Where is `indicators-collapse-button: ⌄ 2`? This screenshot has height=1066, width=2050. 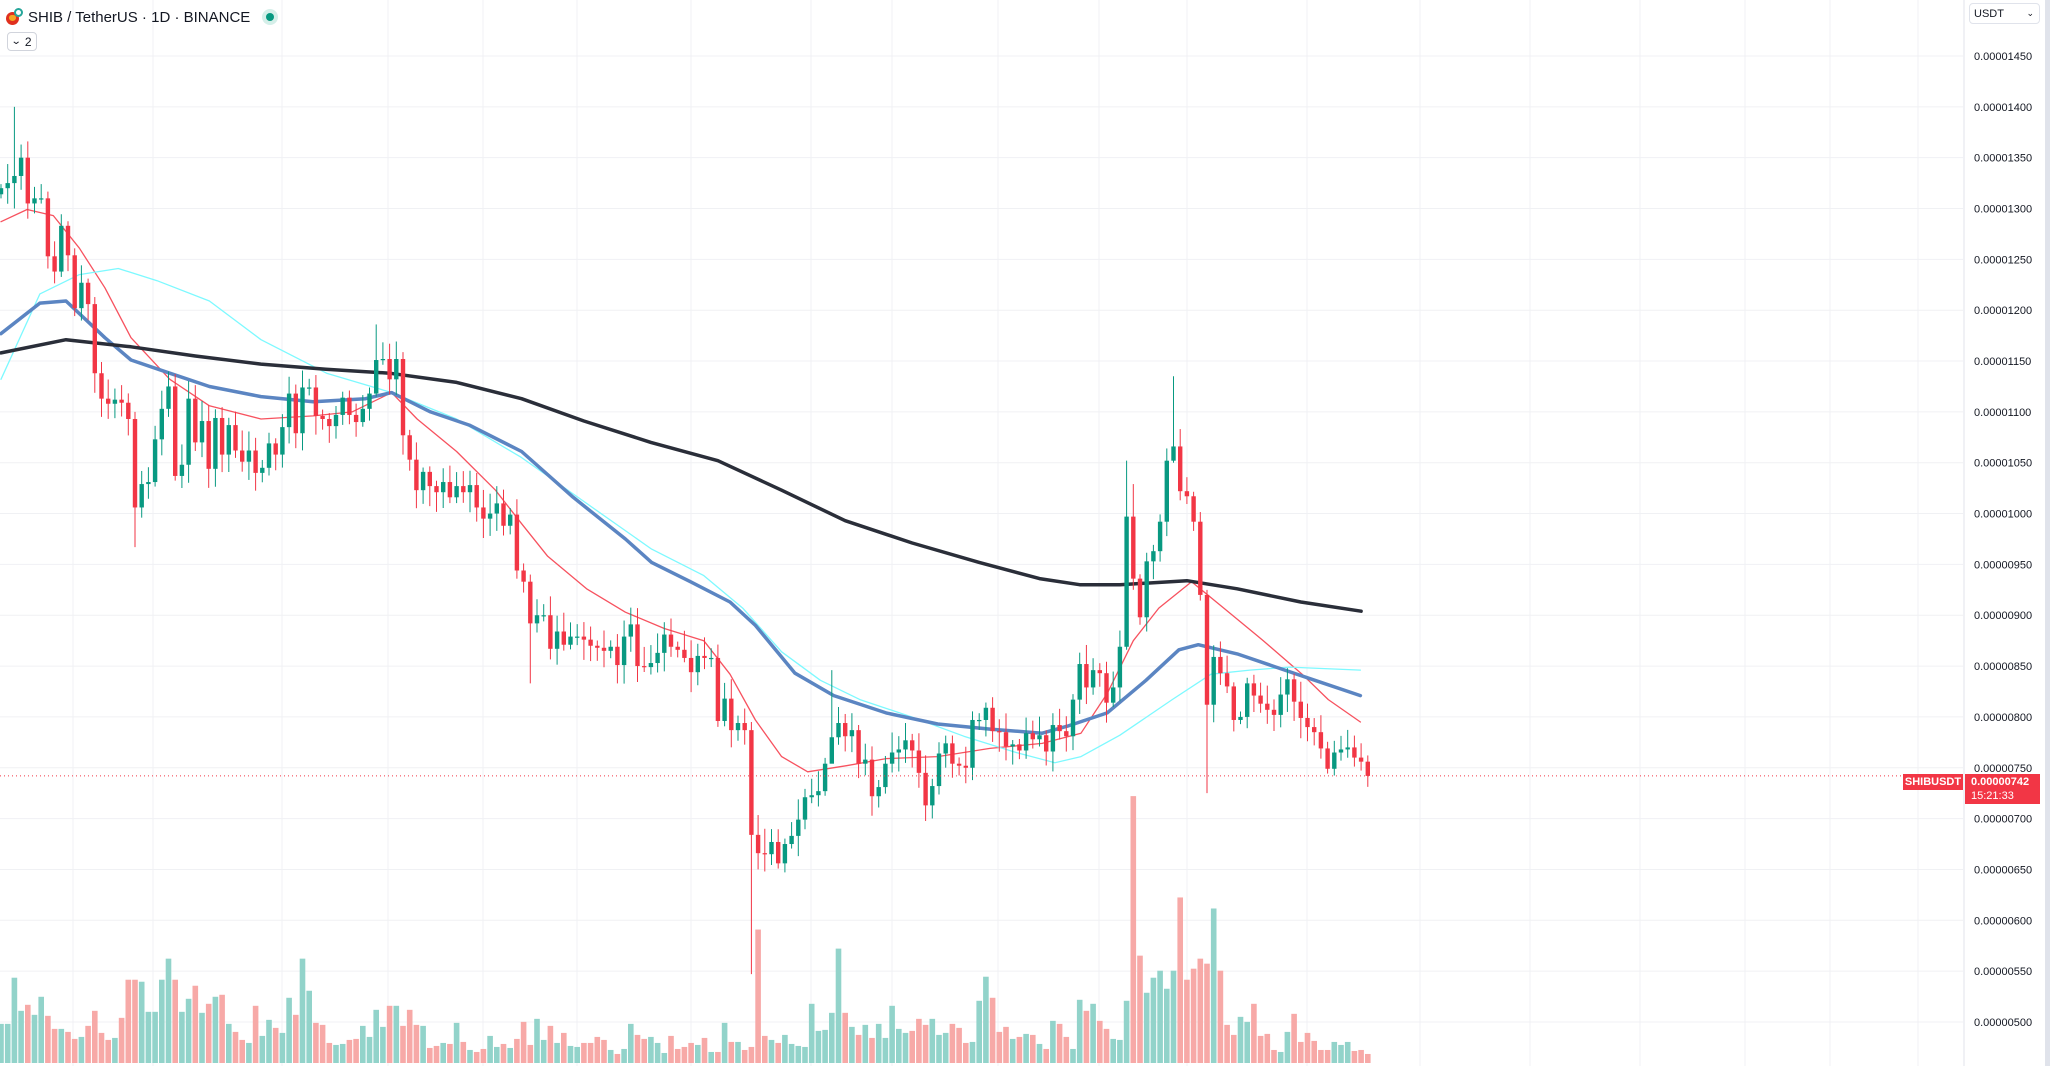 indicators-collapse-button: ⌄ 2 is located at coordinates (22, 41).